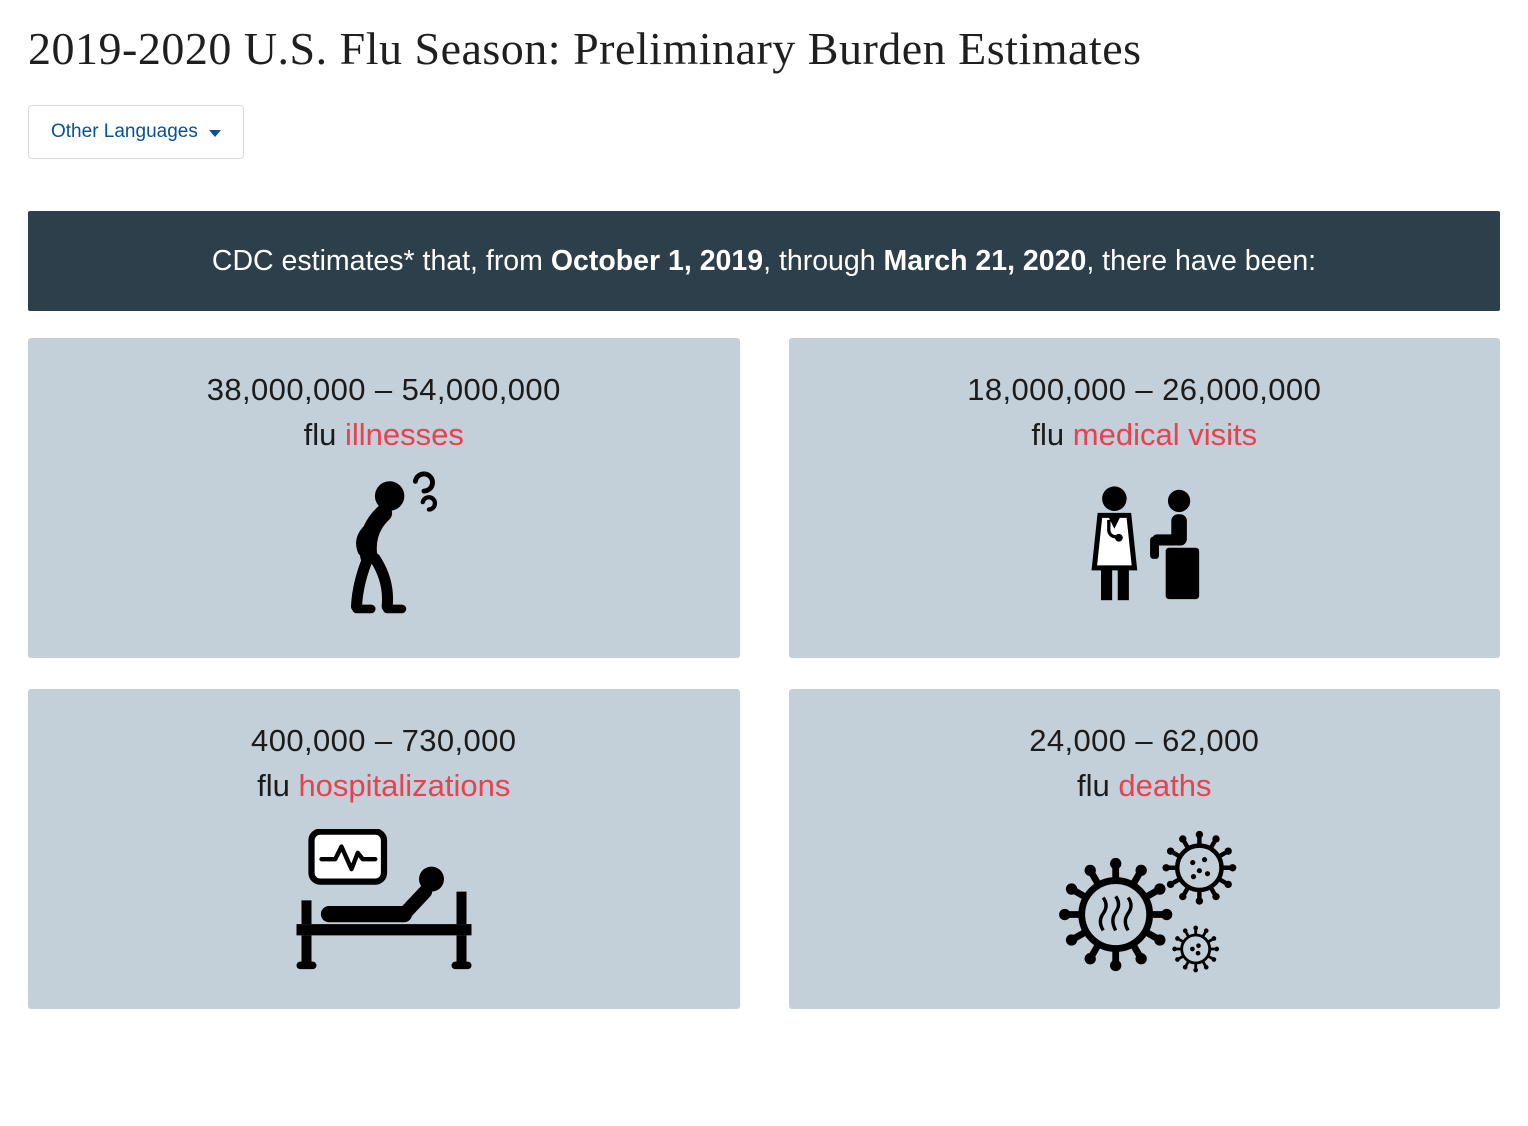  What do you see at coordinates (1145, 543) in the screenshot?
I see `doctor-patient-icon` at bounding box center [1145, 543].